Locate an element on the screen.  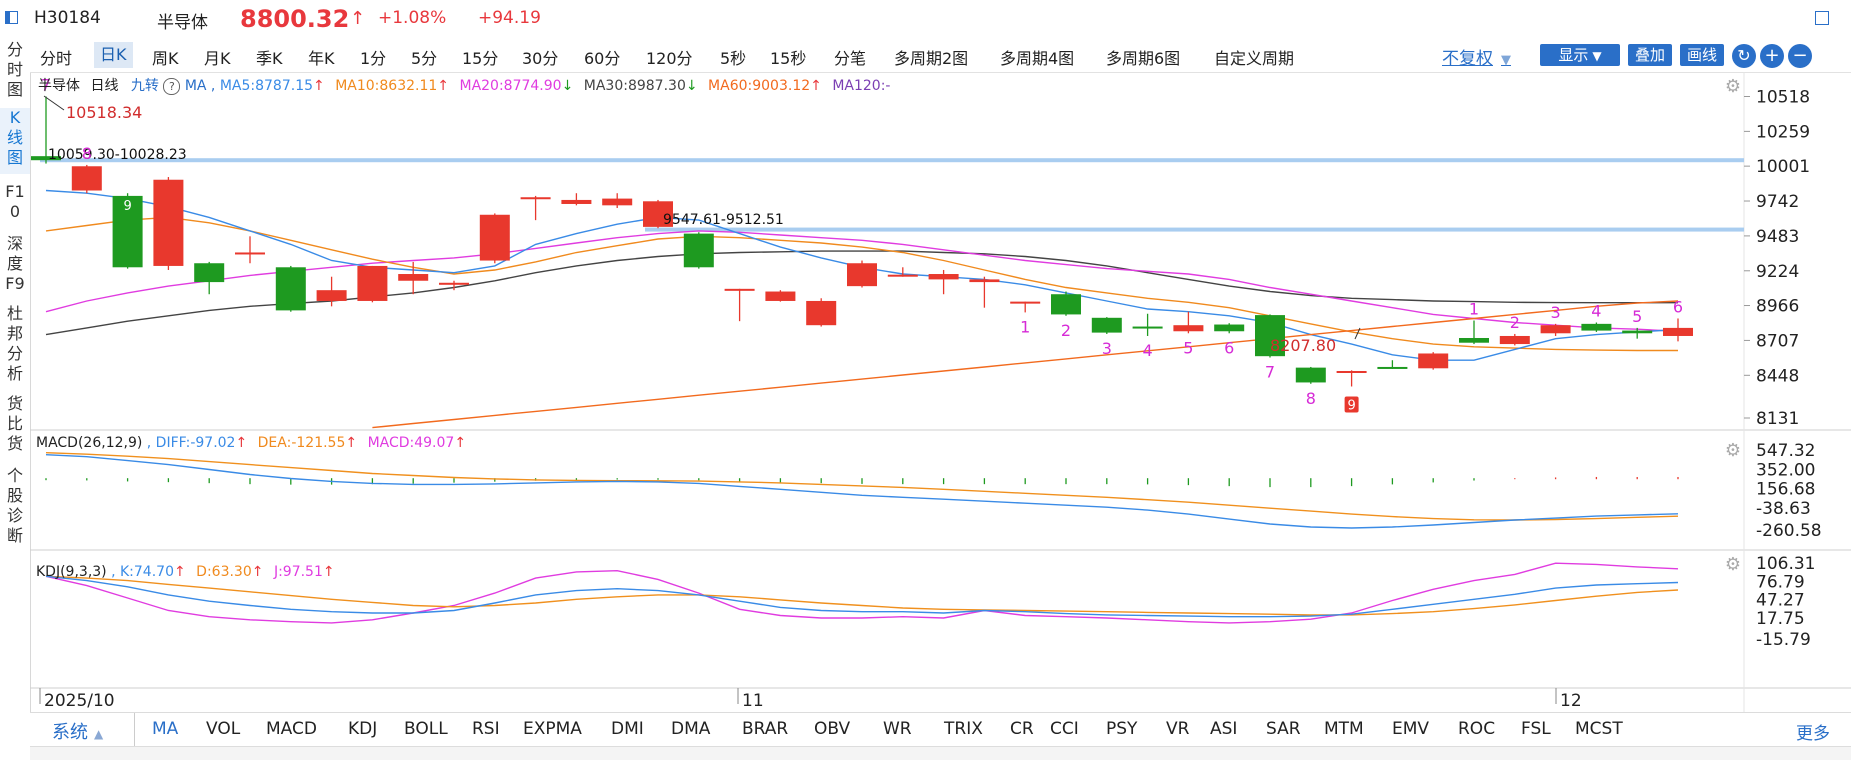
bottom-strip is located at coordinates (940, 753).